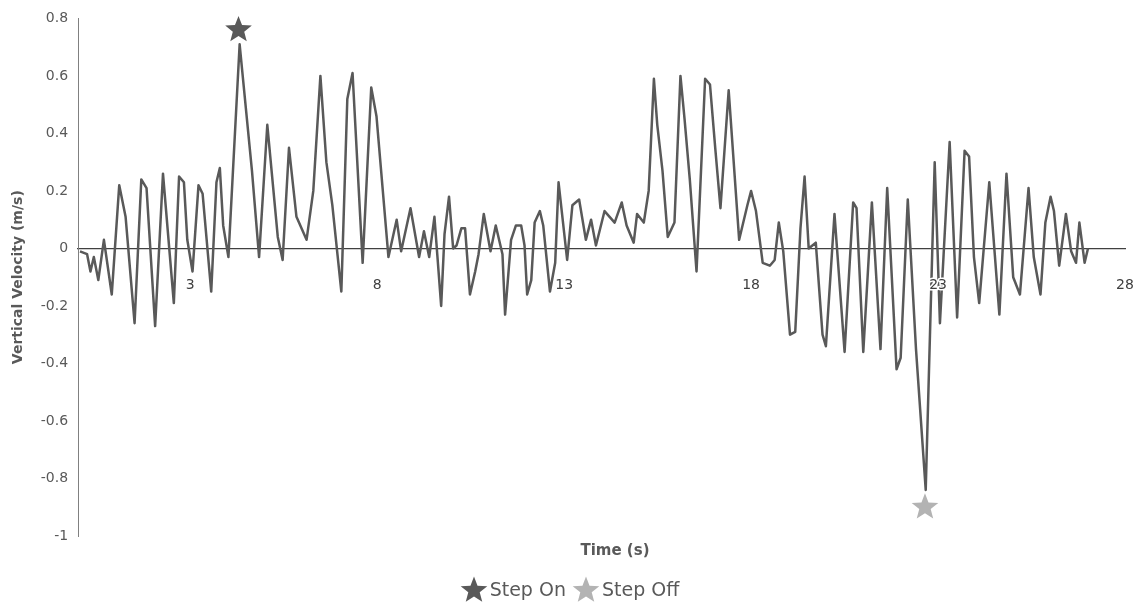  I want to click on y-tick-label: -0.2, so click(54, 304).